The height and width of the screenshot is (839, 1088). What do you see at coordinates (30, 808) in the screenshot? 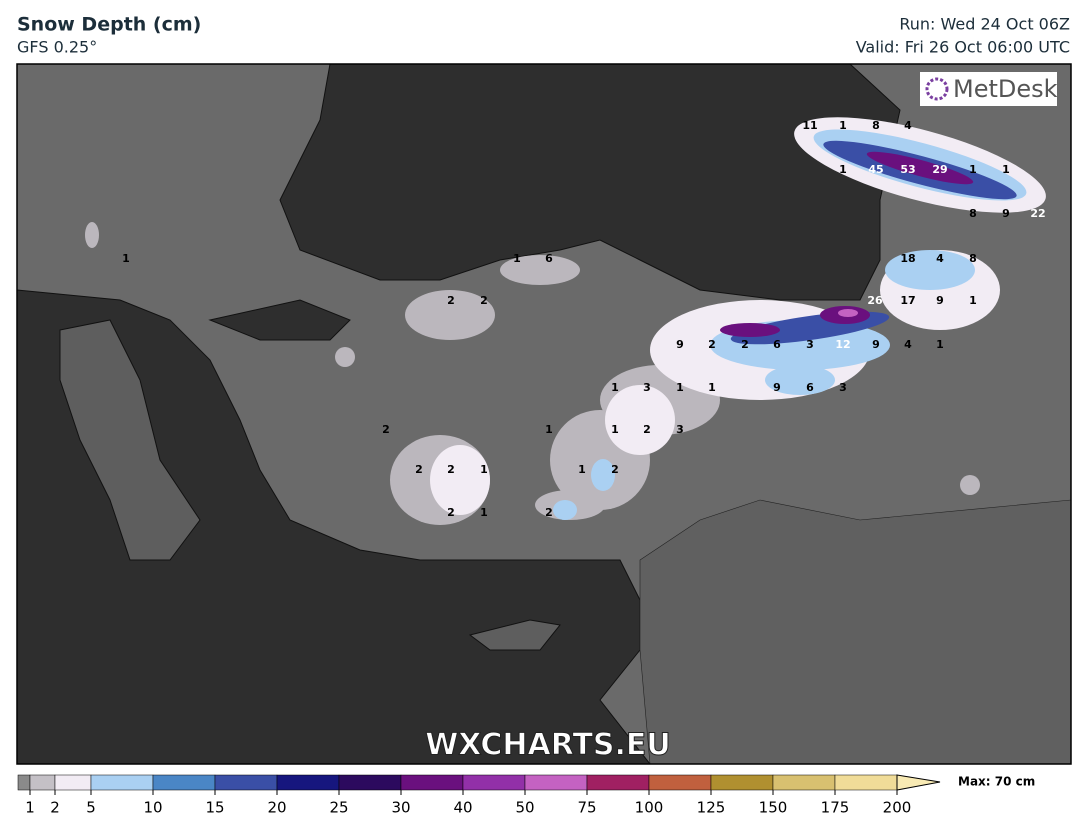
I see `colorbar-tick-label: 1` at bounding box center [30, 808].